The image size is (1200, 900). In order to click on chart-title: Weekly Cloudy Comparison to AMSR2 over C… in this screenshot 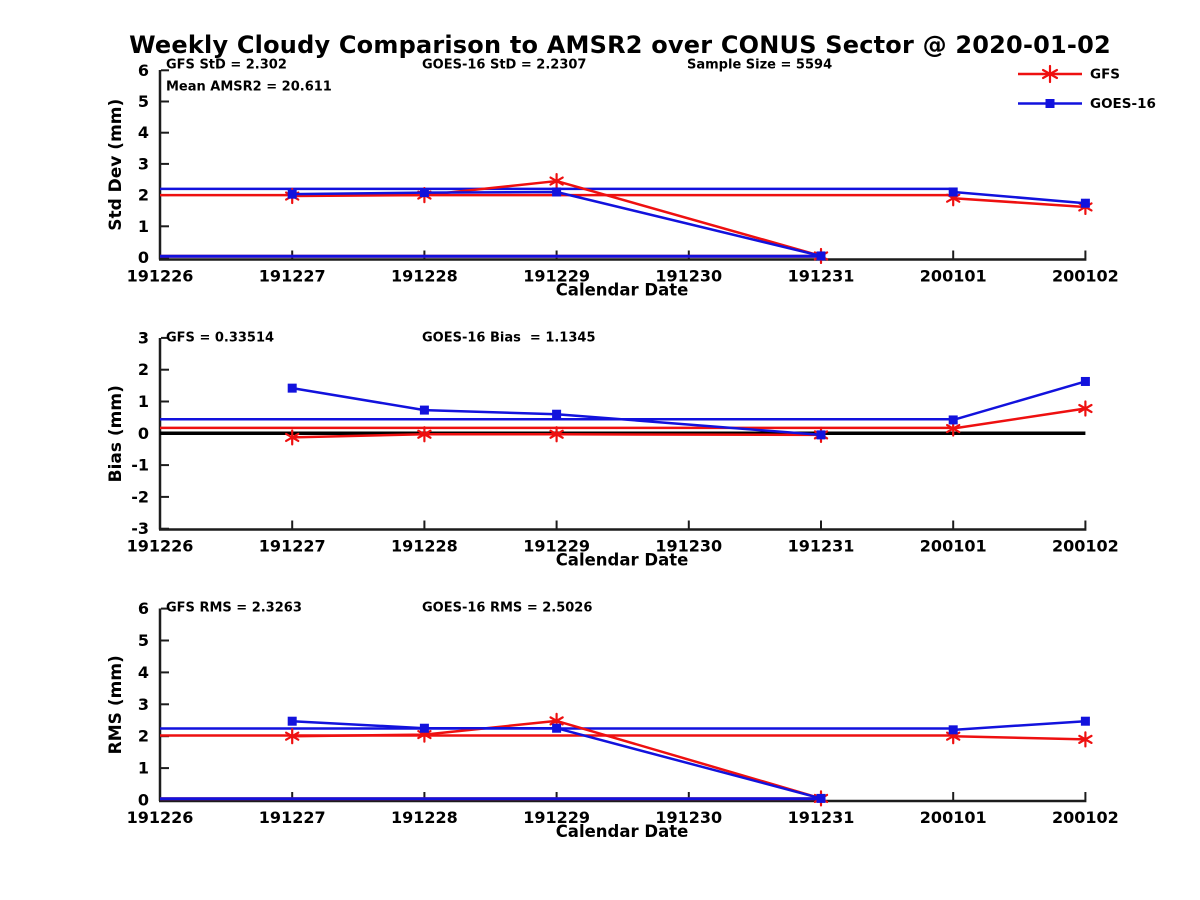, I will do `click(620, 45)`.